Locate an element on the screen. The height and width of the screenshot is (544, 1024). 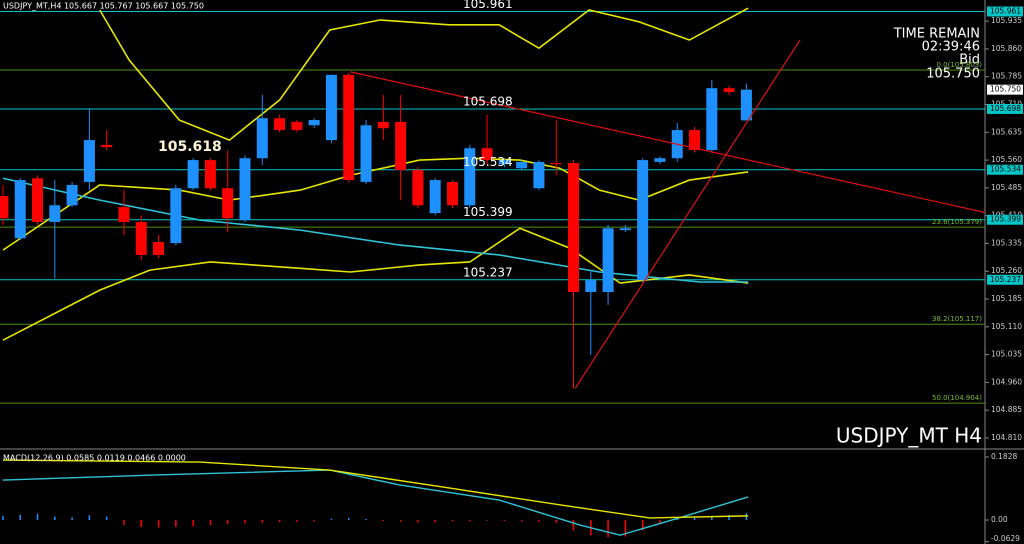
horizontal-line-label: 105.961 is located at coordinates (488, 5).